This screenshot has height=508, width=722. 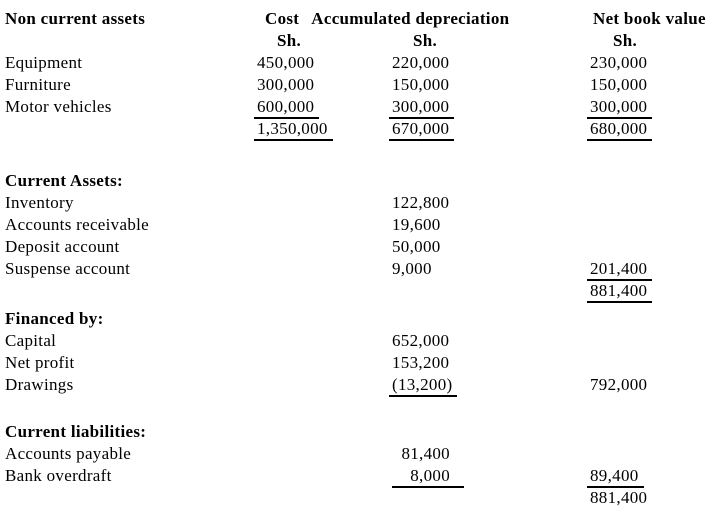 What do you see at coordinates (619, 498) in the screenshot?
I see `grand-total-value: 881,400` at bounding box center [619, 498].